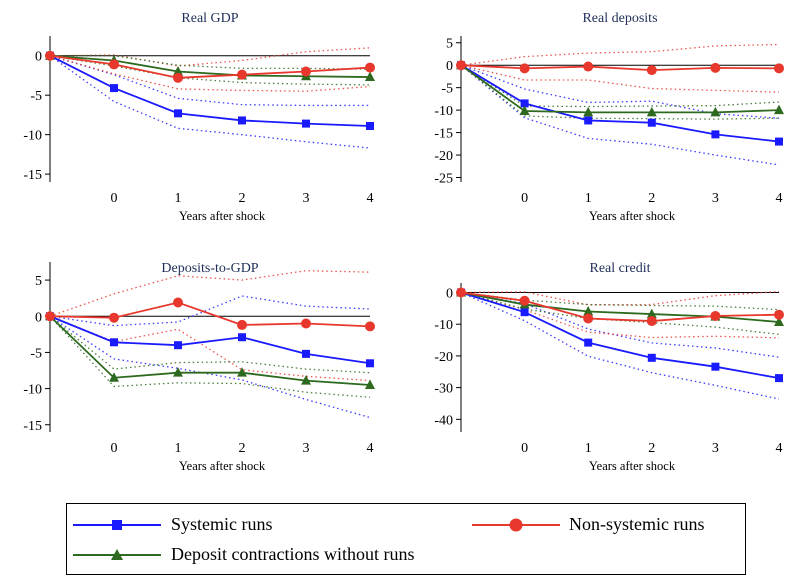 The image size is (800, 586). I want to click on x-tick-label: 4, so click(370, 448).